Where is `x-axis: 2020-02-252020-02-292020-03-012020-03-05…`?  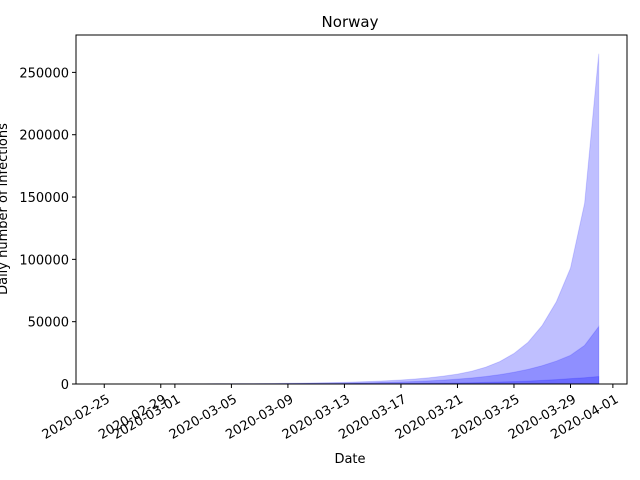
x-axis: 2020-02-252020-02-292020-03-012020-03-05… is located at coordinates (330, 413).